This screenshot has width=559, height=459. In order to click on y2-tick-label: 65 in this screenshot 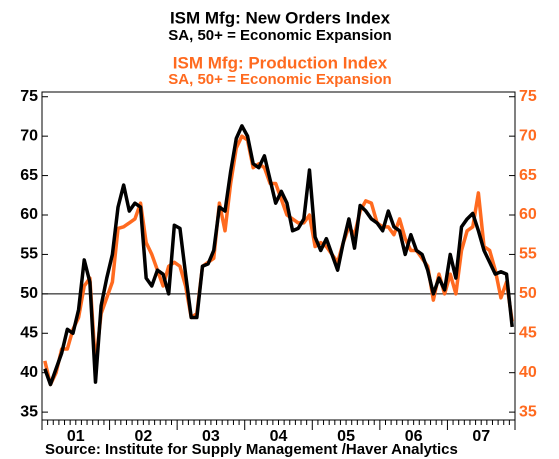, I will do `click(528, 175)`.